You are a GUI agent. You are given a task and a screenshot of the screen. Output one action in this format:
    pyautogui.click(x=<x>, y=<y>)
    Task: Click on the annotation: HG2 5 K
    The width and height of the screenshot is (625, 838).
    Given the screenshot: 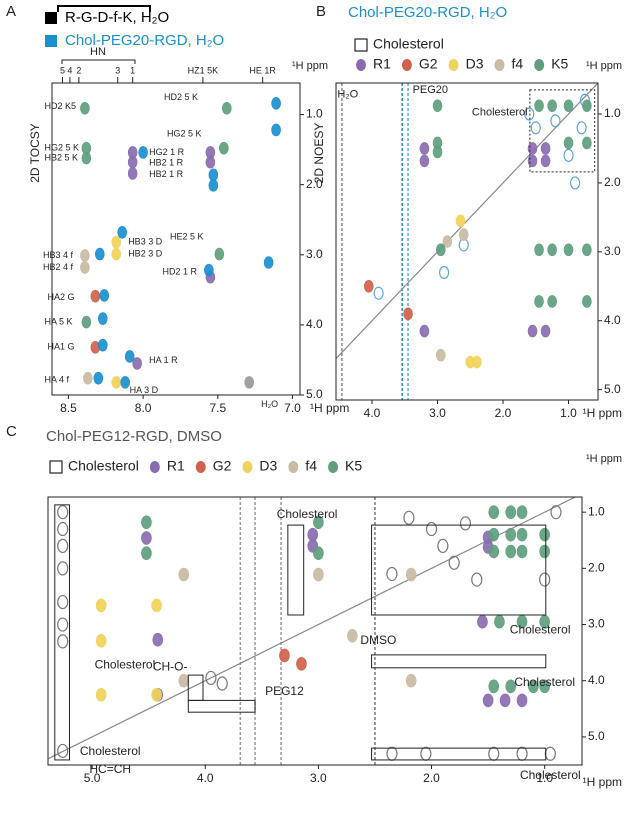 What is the action you would take?
    pyautogui.click(x=184, y=134)
    